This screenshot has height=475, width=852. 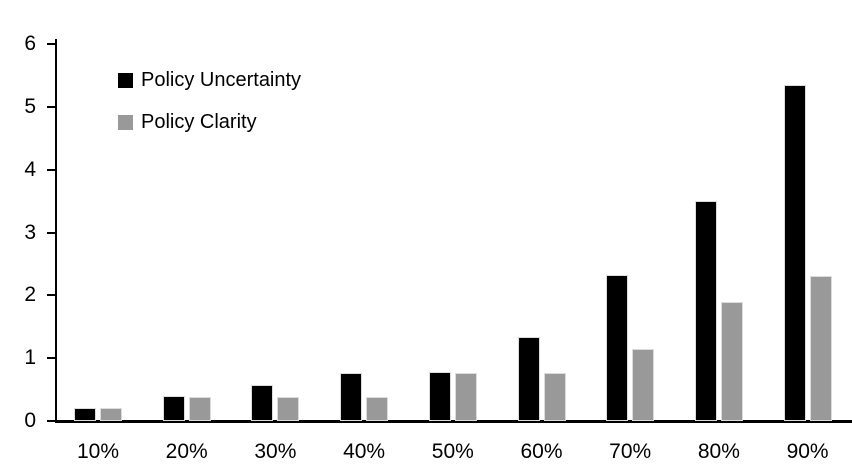 What do you see at coordinates (807, 451) in the screenshot?
I see `x-tick-label-90%: 90%` at bounding box center [807, 451].